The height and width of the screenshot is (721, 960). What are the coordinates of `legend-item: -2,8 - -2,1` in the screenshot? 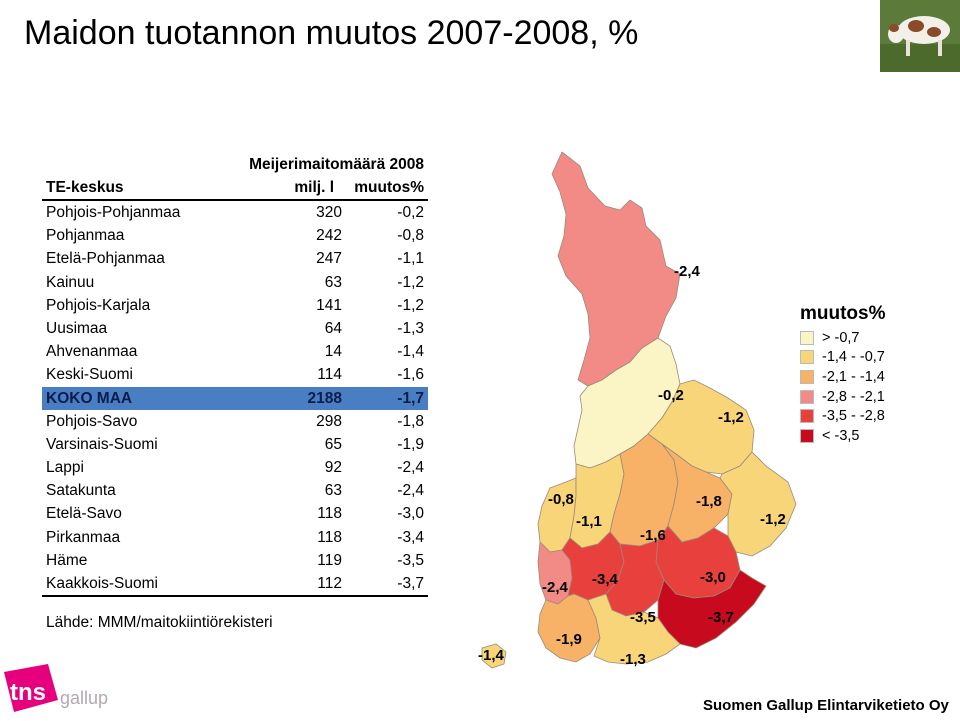 It's located at (865, 397).